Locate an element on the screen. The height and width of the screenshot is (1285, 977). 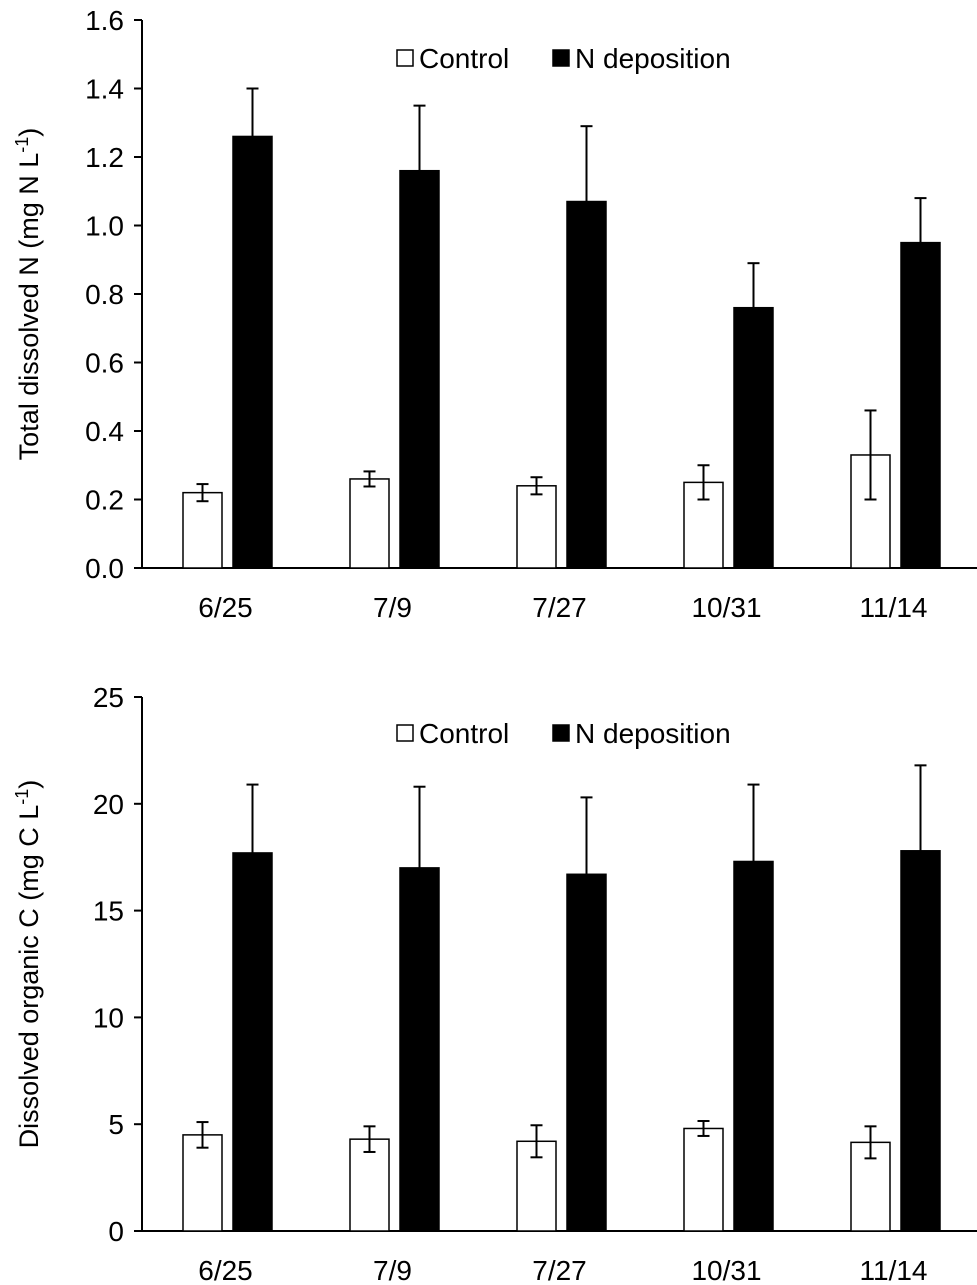
y-tick-label: 15 is located at coordinates (108, 911).